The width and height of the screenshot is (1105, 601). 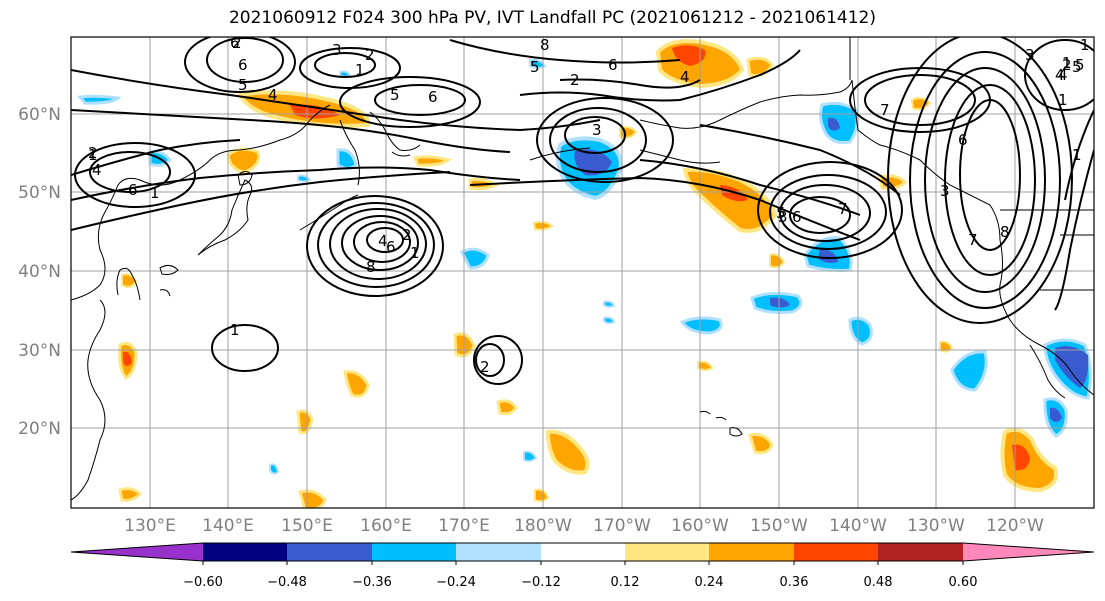 What do you see at coordinates (415, 253) in the screenshot?
I see `contour-label-20: 1` at bounding box center [415, 253].